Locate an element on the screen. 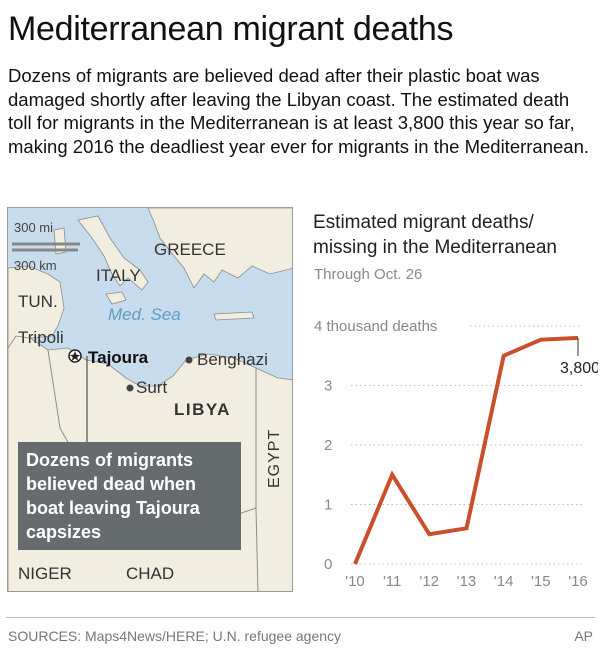 This screenshot has width=601, height=650. label-med-sea: Med. Sea is located at coordinates (144, 314).